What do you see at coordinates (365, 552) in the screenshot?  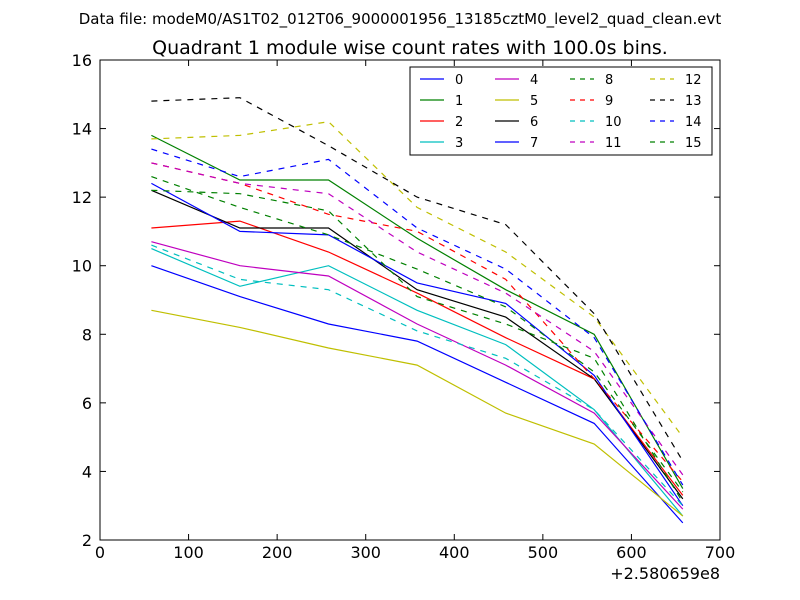 I see `x-tick-label: 300` at bounding box center [365, 552].